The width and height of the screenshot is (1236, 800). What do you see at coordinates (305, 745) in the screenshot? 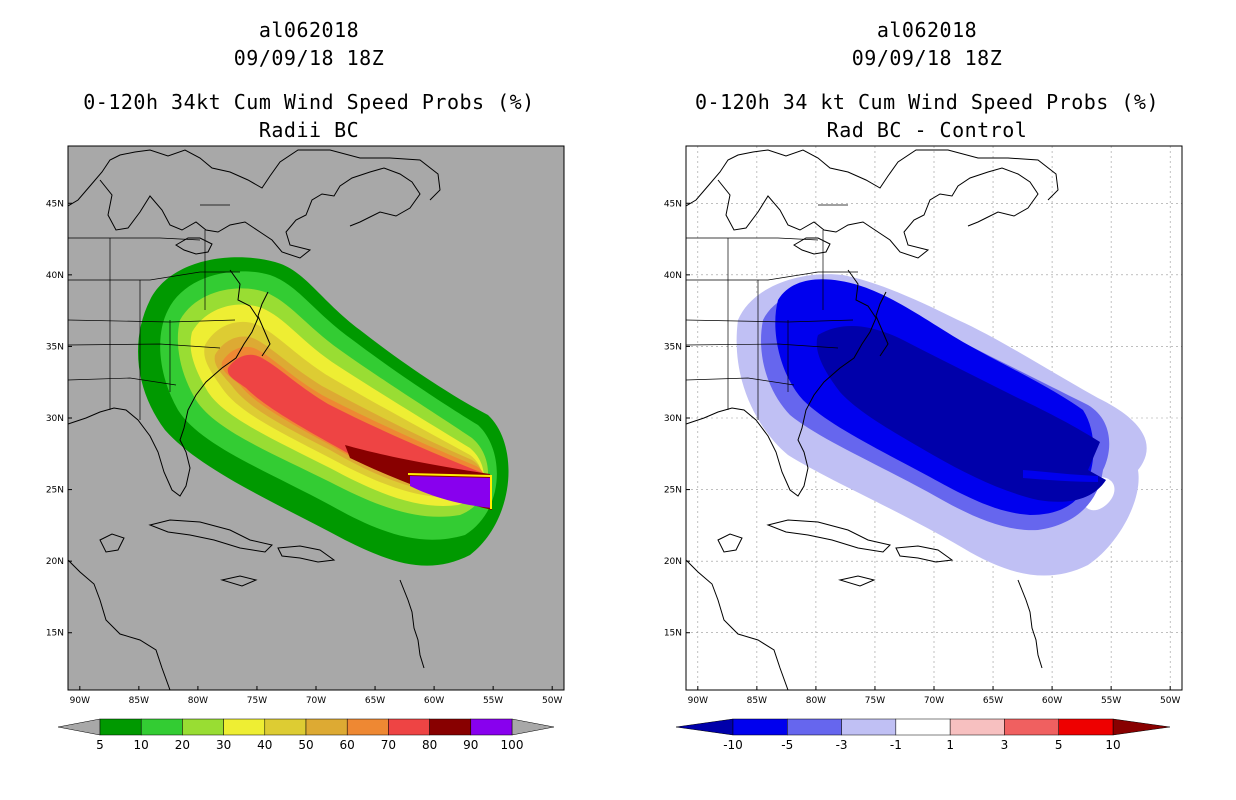
I see `colorbar-label: 50` at bounding box center [305, 745].